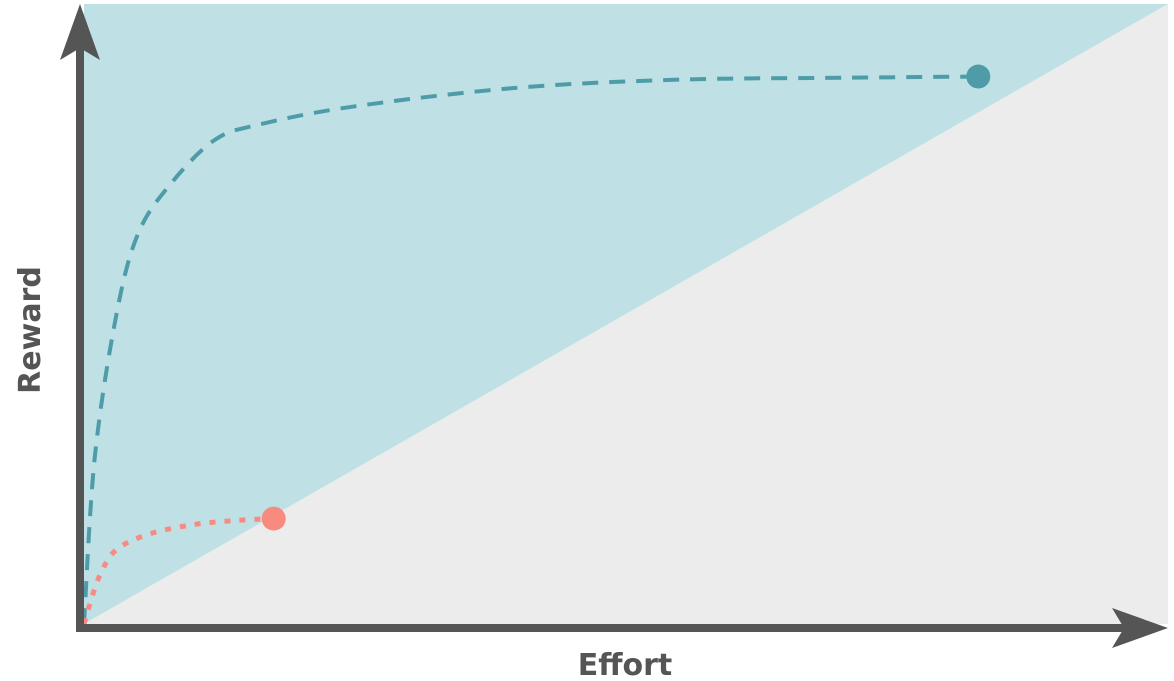 The width and height of the screenshot is (1174, 681). I want to click on teal-endpoint-marker, so click(978, 76).